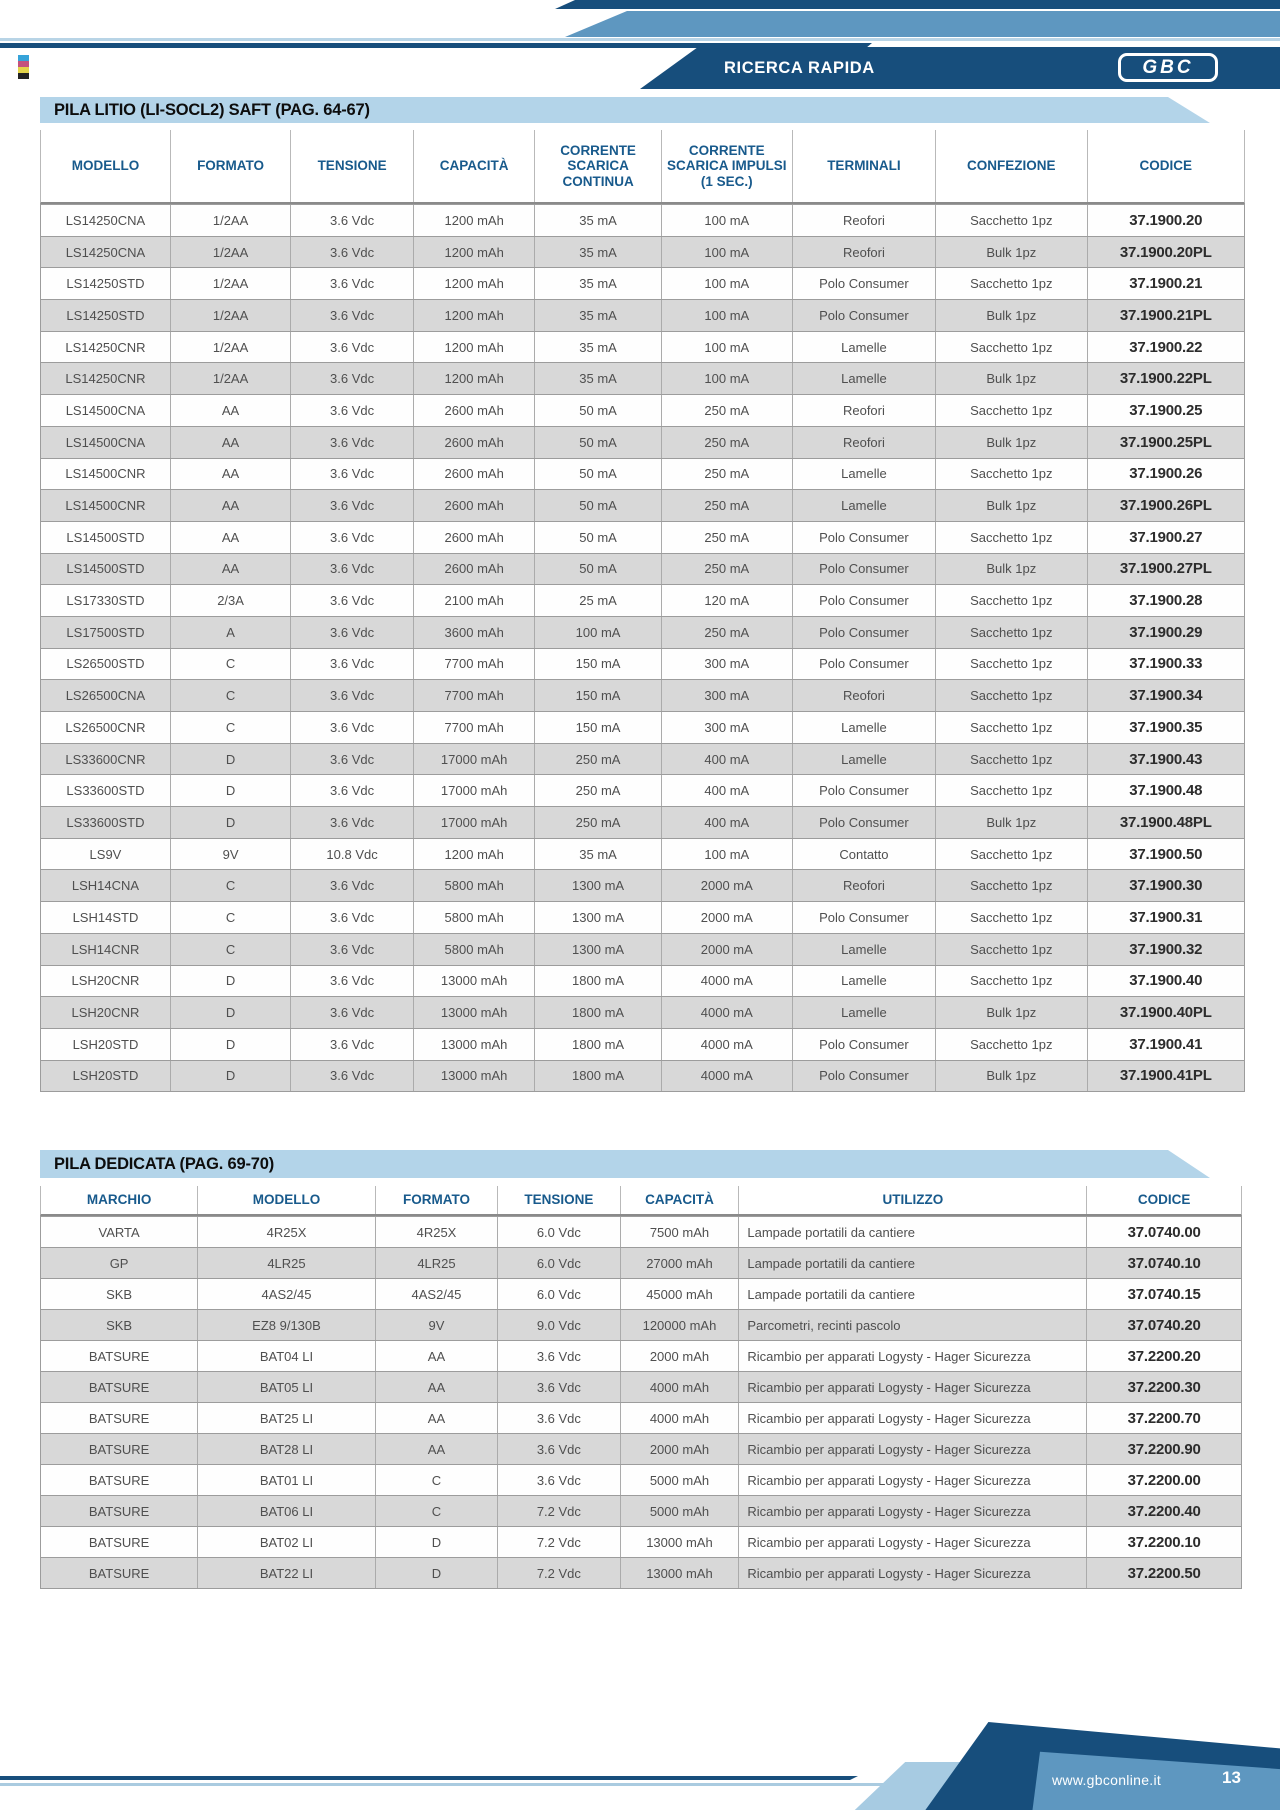 The width and height of the screenshot is (1280, 1810). Describe the element at coordinates (1164, 1294) in the screenshot. I see `cell-code: 37.0740.15` at that location.